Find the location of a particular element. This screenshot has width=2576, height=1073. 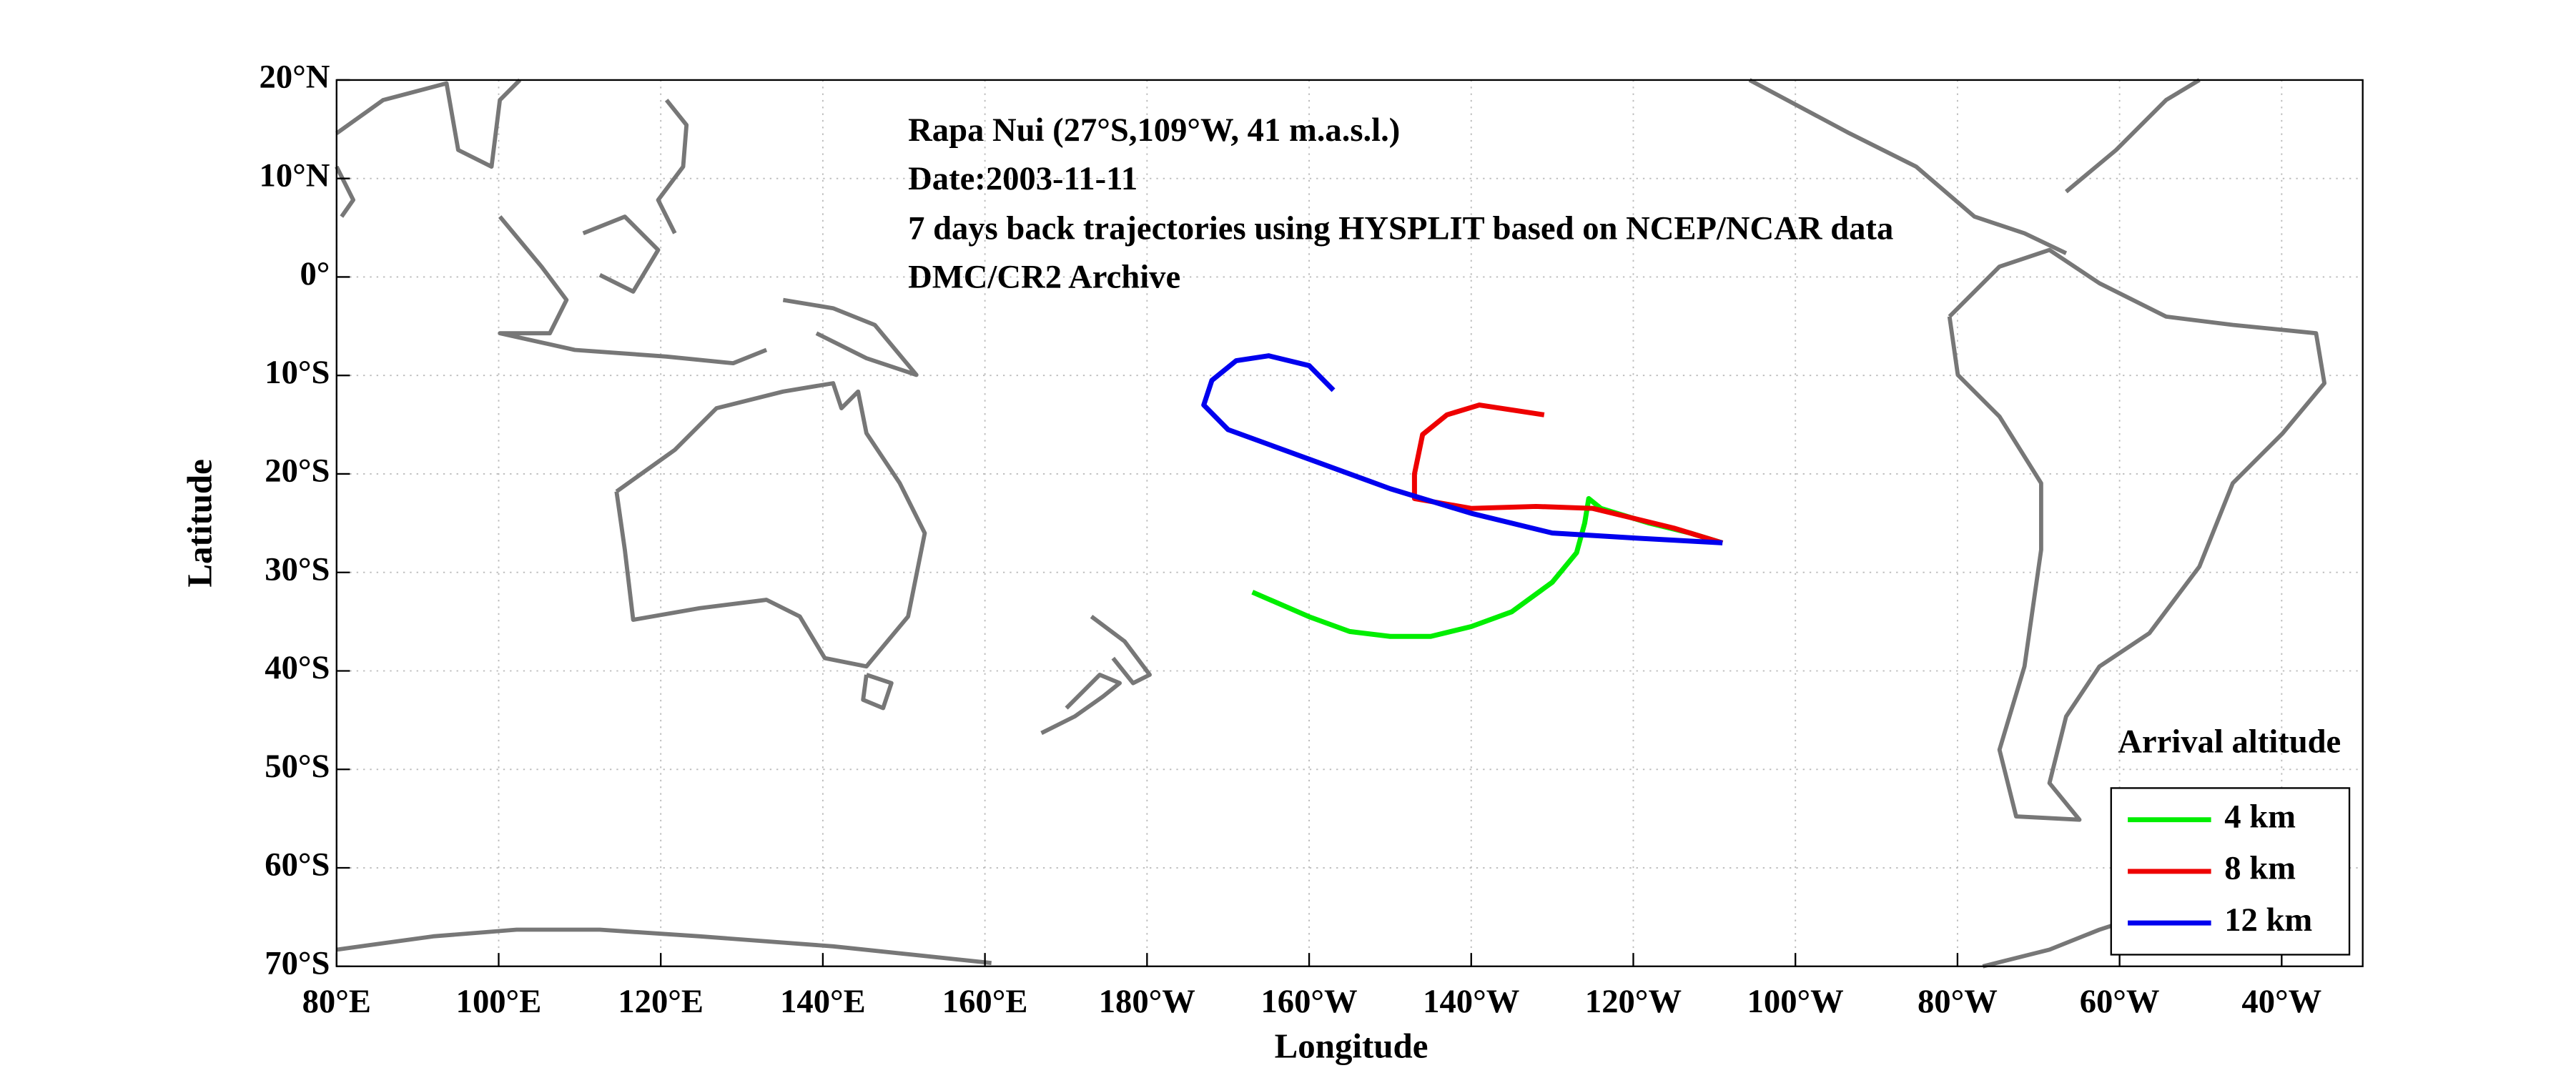

y-tick-label: 0° is located at coordinates (315, 273).